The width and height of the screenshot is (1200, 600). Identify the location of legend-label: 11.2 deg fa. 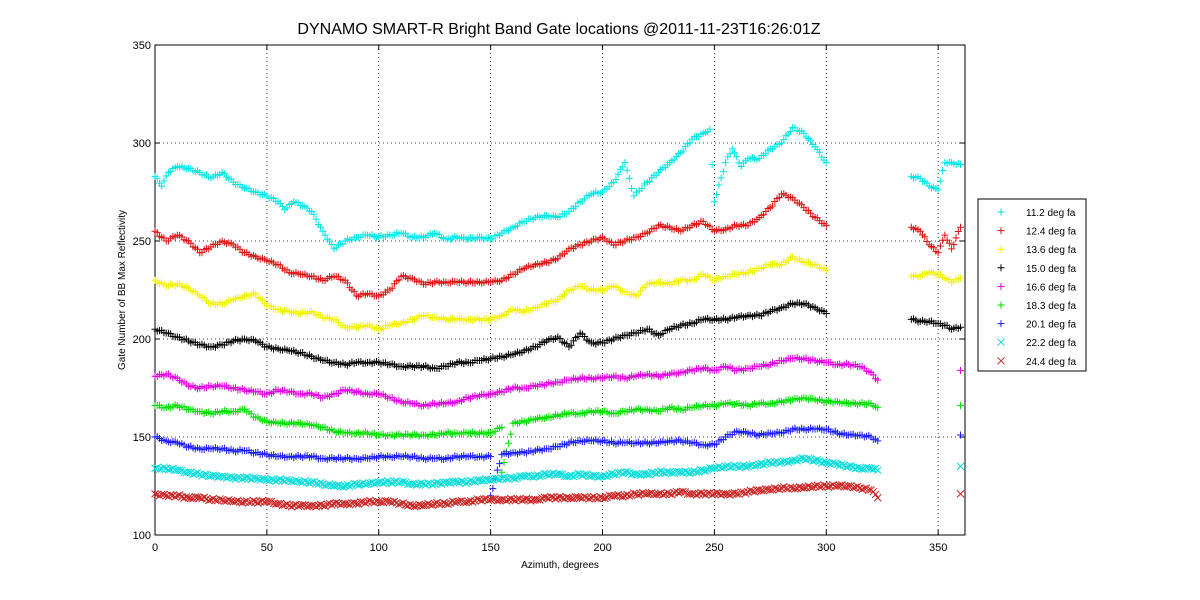
(1051, 213).